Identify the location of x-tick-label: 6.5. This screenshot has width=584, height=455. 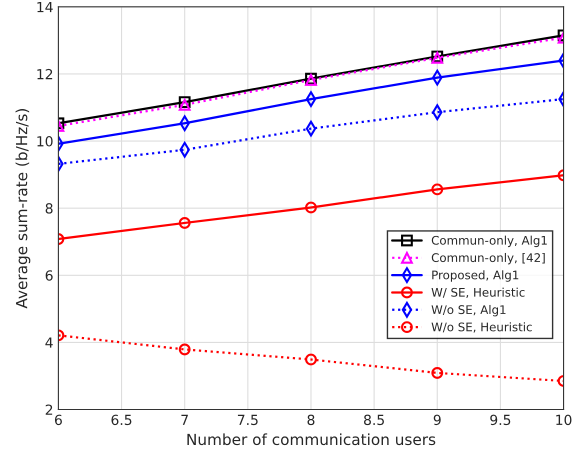
(121, 420).